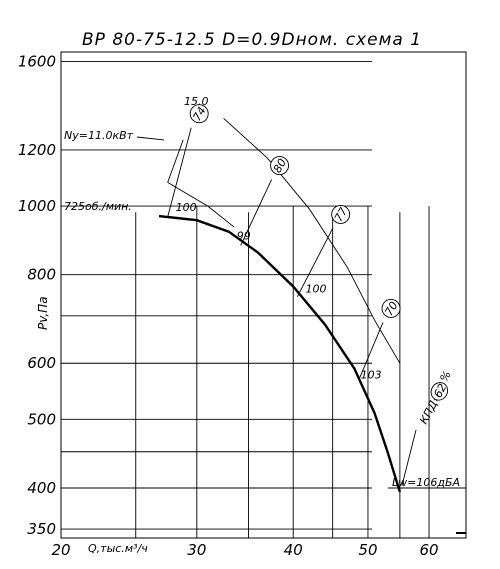  I want to click on efficiency-value-77: 77, so click(341, 214).